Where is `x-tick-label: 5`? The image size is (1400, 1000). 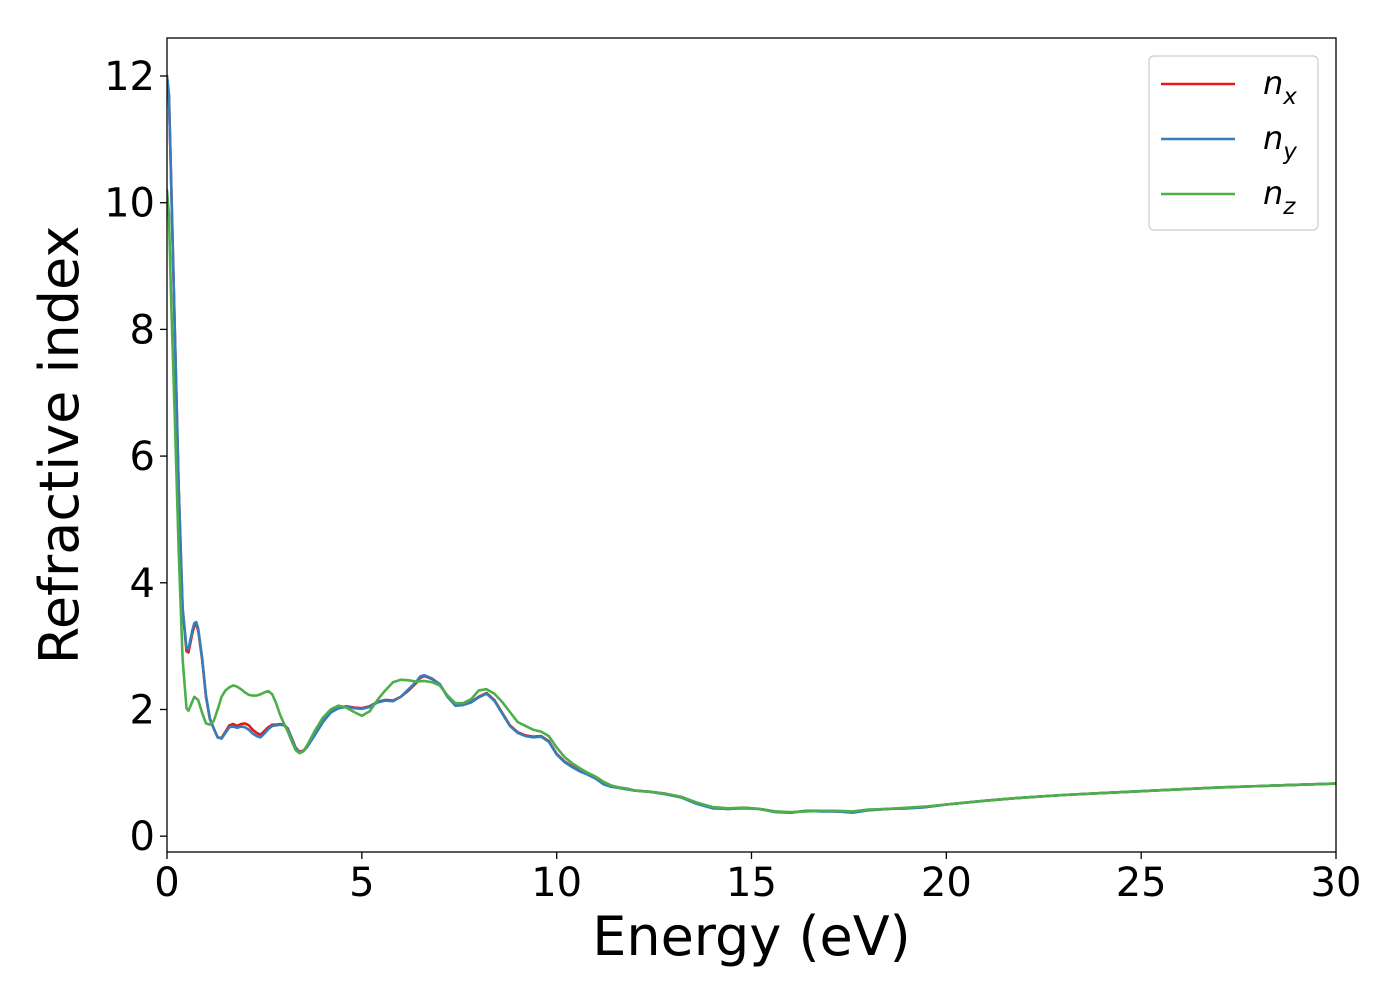
x-tick-label: 5 is located at coordinates (361, 883).